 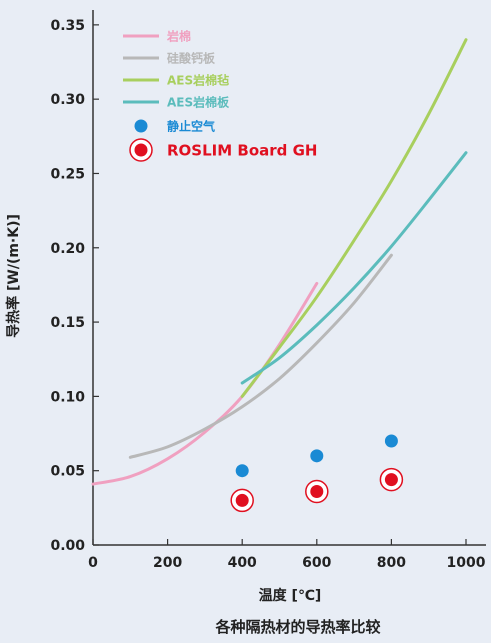 What do you see at coordinates (13, 276) in the screenshot?
I see `y-axis-label: 导热率 [W/(m·K)]` at bounding box center [13, 276].